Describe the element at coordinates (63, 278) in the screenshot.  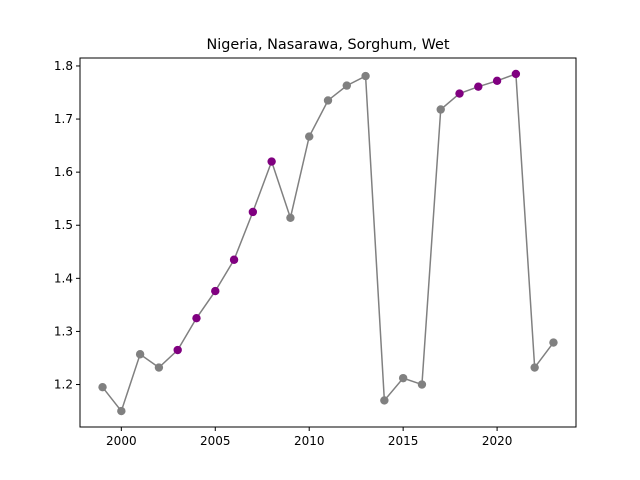
I see `y-tick-label: 1.4` at that location.